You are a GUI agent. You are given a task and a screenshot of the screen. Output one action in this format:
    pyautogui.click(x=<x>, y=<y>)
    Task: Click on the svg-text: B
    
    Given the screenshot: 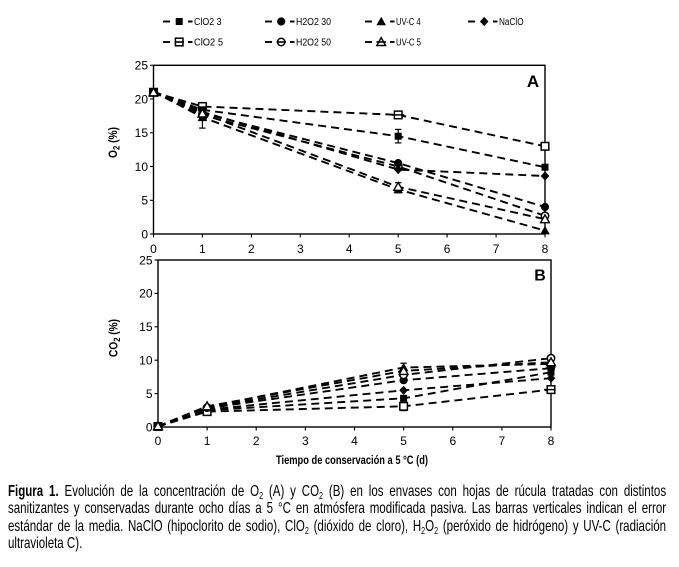 What is the action you would take?
    pyautogui.click(x=540, y=276)
    